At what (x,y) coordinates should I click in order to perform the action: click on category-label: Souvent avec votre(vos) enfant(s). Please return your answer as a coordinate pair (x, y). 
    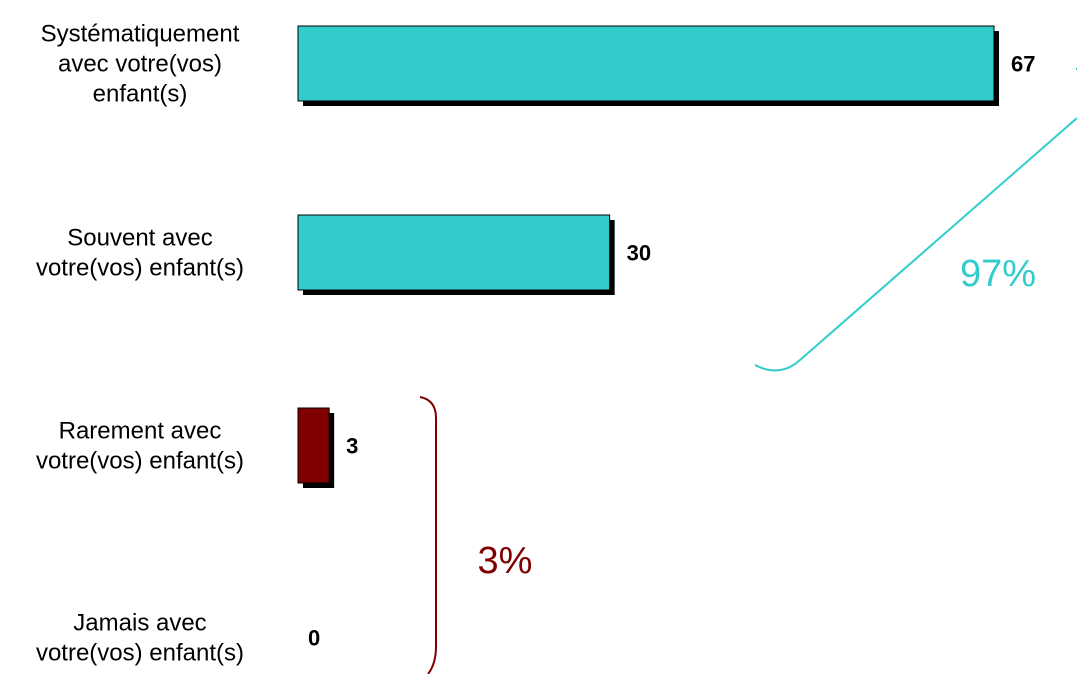
    Looking at the image, I should click on (140, 253).